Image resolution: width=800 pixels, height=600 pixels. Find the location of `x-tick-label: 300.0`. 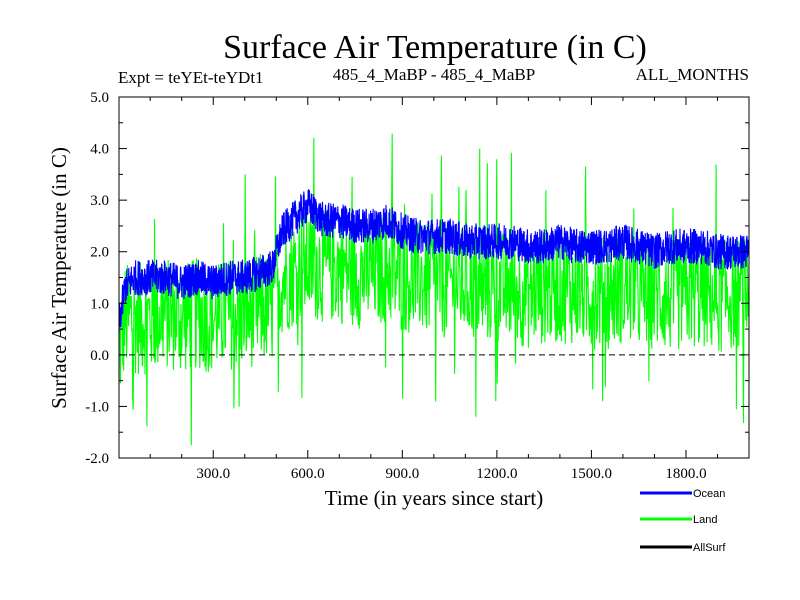

x-tick-label: 300.0 is located at coordinates (213, 474).